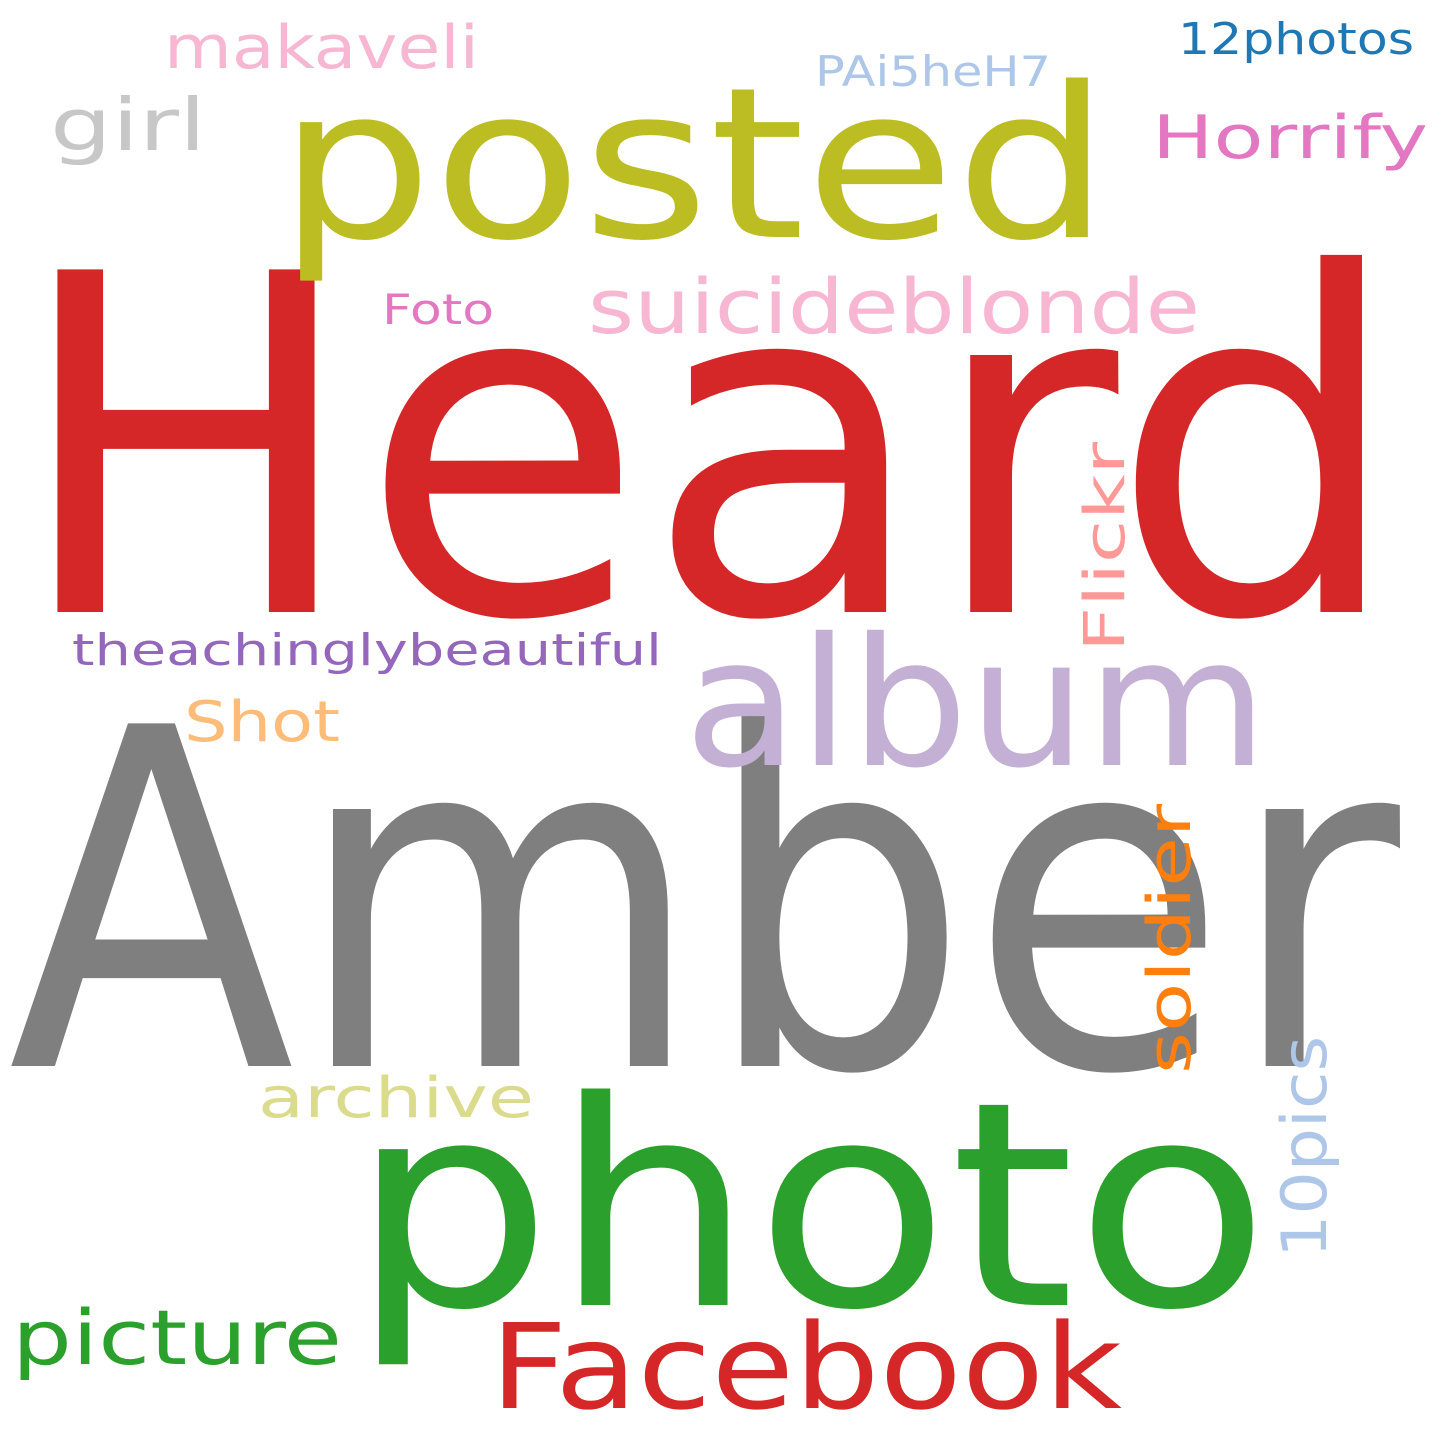 The image size is (1440, 1440). Describe the element at coordinates (810, 1207) in the screenshot. I see `word-photo: photo` at that location.